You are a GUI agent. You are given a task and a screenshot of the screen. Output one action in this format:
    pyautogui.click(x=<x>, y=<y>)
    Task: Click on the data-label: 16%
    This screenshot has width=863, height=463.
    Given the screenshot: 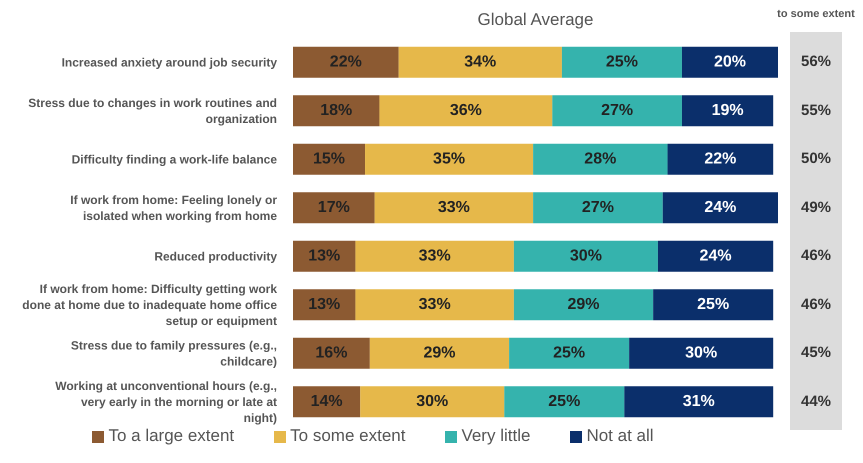 What is the action you would take?
    pyautogui.click(x=331, y=353)
    